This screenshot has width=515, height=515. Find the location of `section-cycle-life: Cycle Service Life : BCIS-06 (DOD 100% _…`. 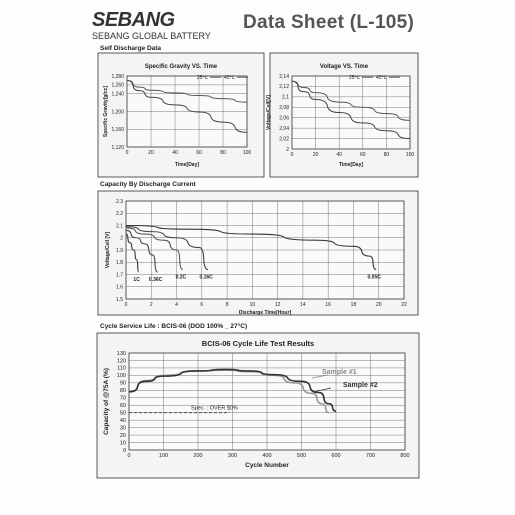

section-cycle-life: Cycle Service Life : BCIS-06 (DOD 100% _… is located at coordinates (174, 326).